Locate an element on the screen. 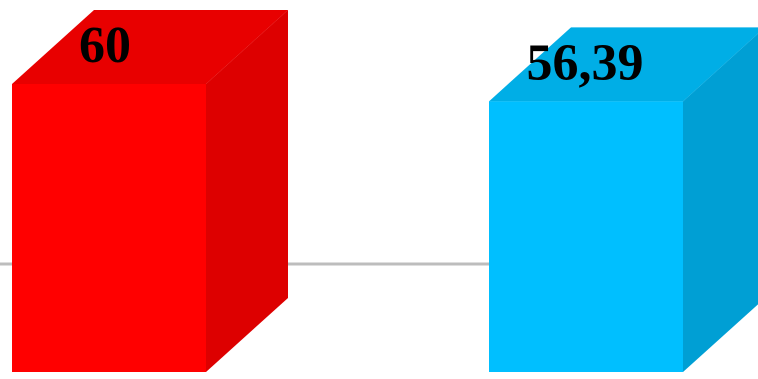  data-label-2: 56,39 is located at coordinates (585, 62).